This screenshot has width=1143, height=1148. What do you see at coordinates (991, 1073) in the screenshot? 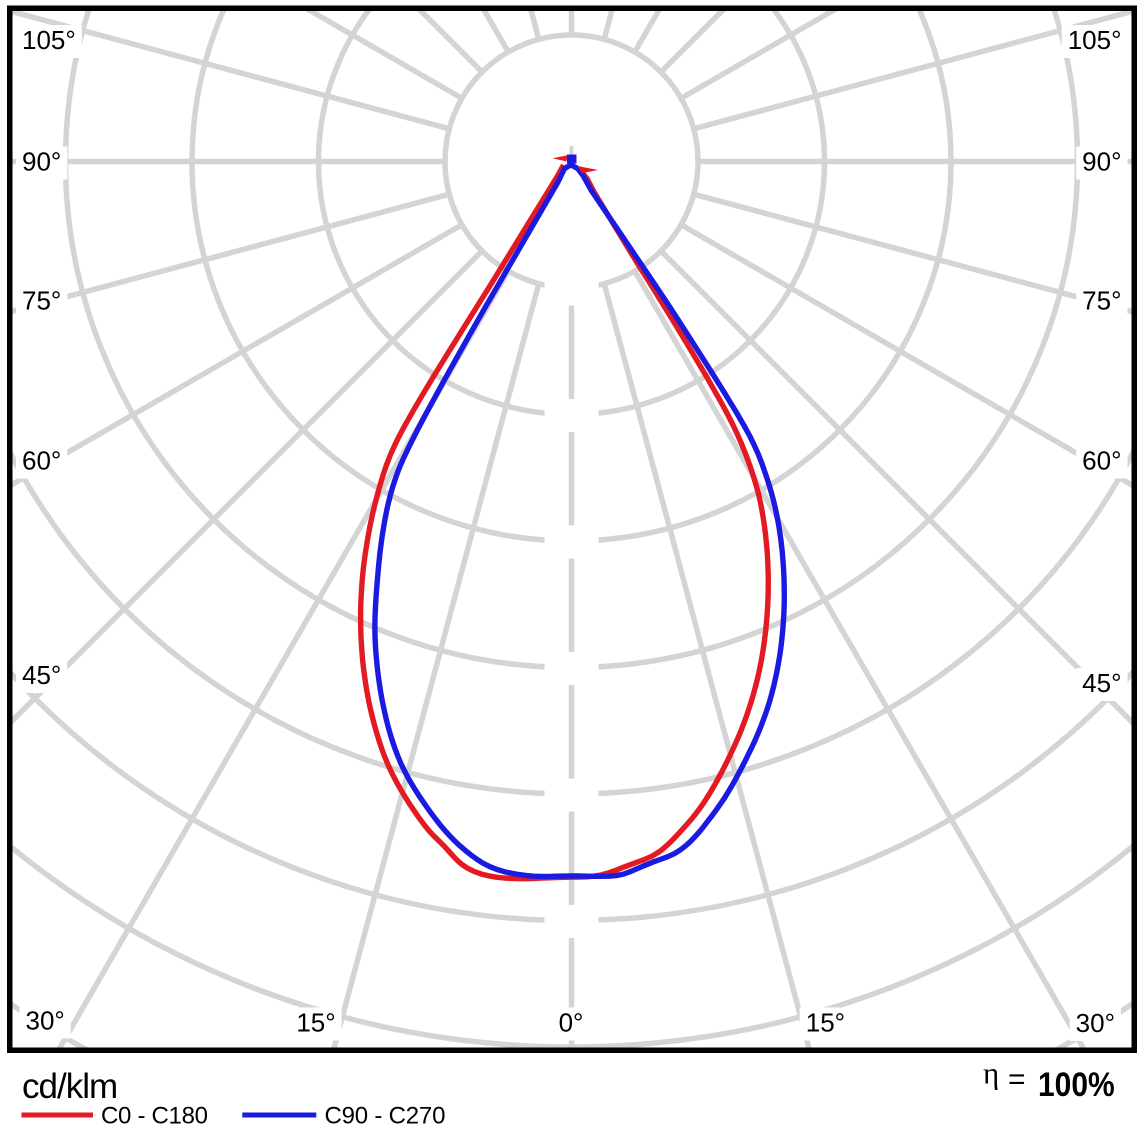
I see `svg-text: η` at bounding box center [991, 1073].